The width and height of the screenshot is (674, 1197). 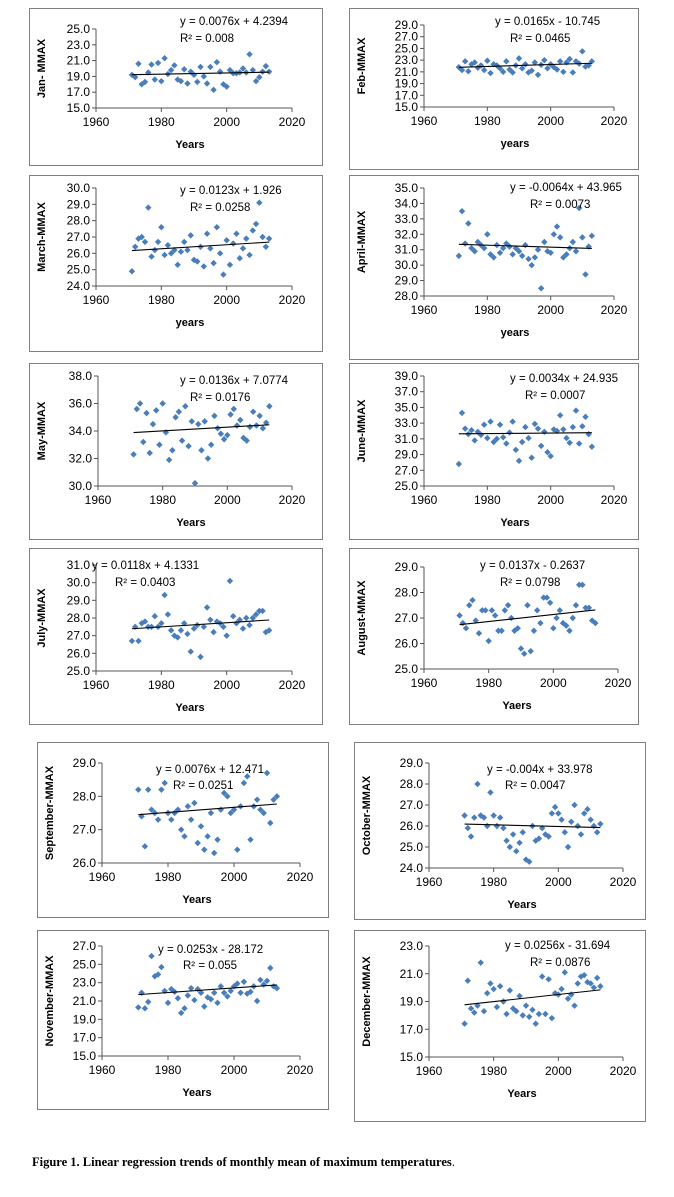 What do you see at coordinates (85, 1056) in the screenshot?
I see `y-tick-label: 15.0` at bounding box center [85, 1056].